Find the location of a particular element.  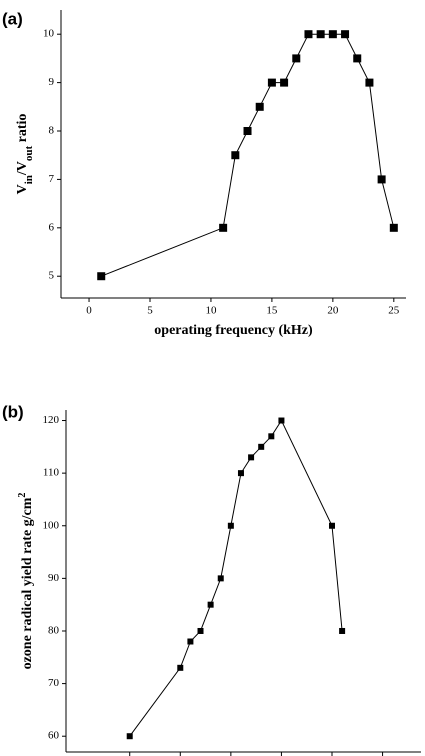

y-axis-label-part: 2 is located at coordinates (22, 495).